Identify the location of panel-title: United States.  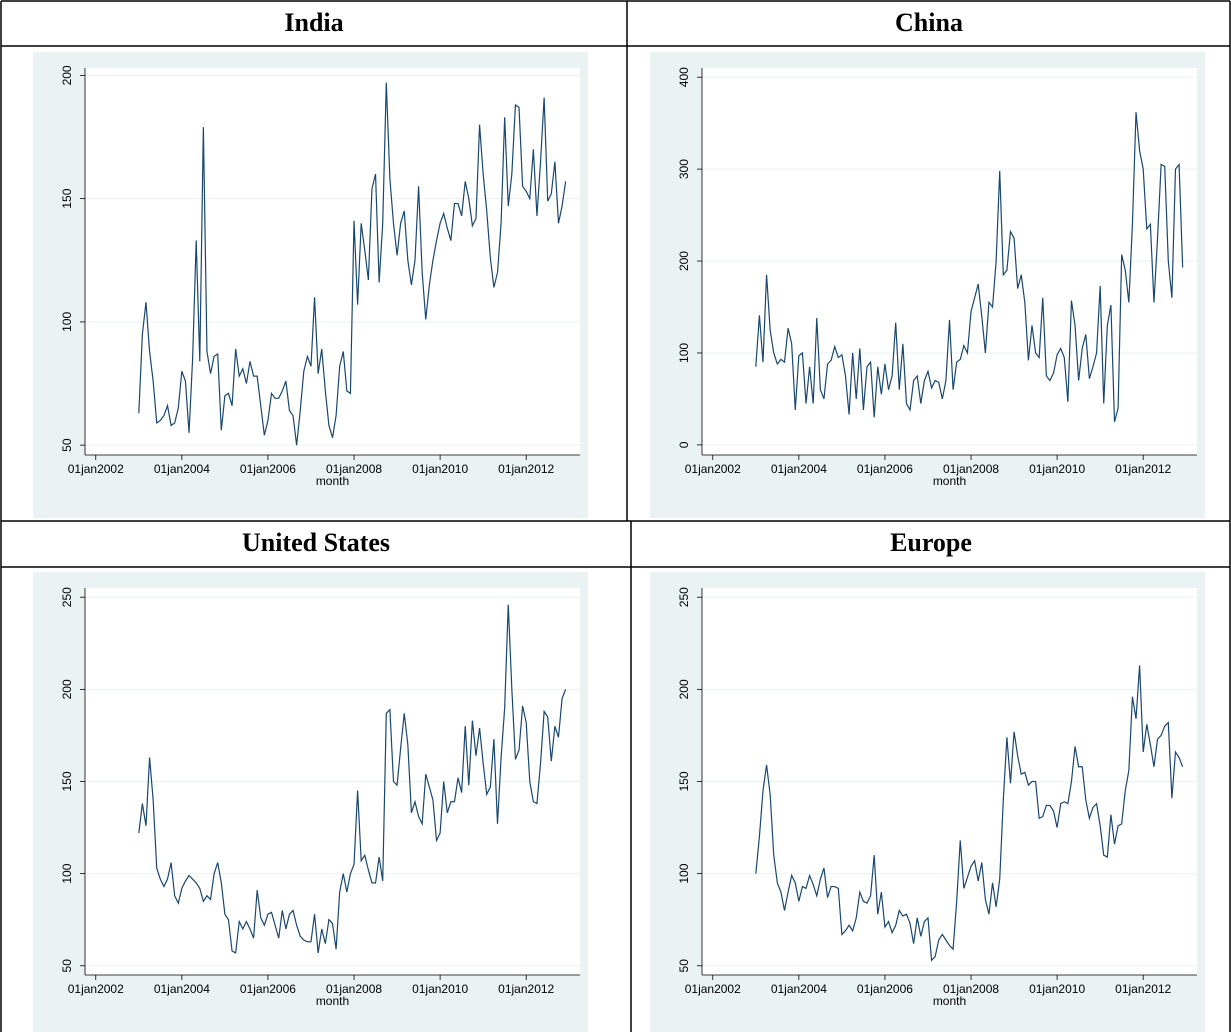
(316, 542).